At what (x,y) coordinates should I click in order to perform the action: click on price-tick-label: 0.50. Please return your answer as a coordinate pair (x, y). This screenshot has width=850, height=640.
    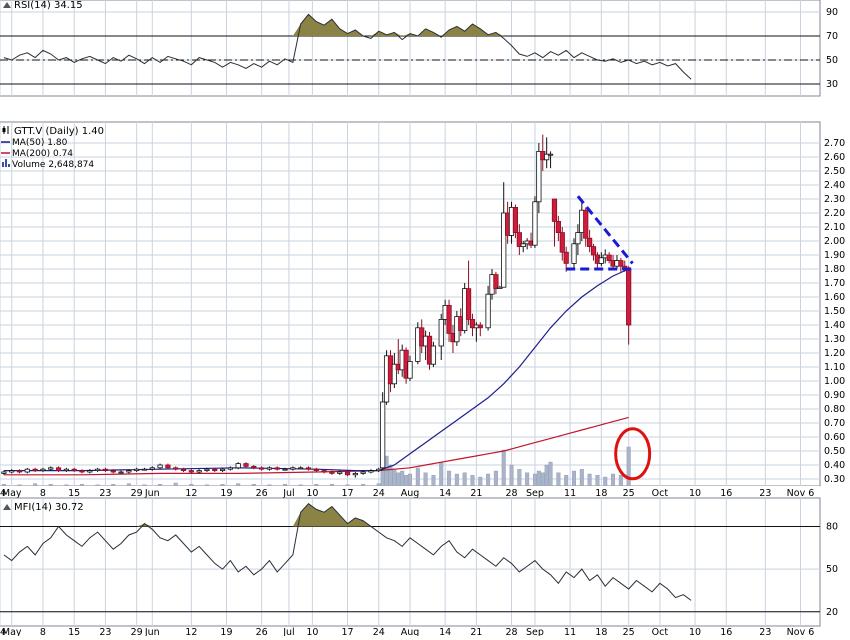
    Looking at the image, I should click on (834, 451).